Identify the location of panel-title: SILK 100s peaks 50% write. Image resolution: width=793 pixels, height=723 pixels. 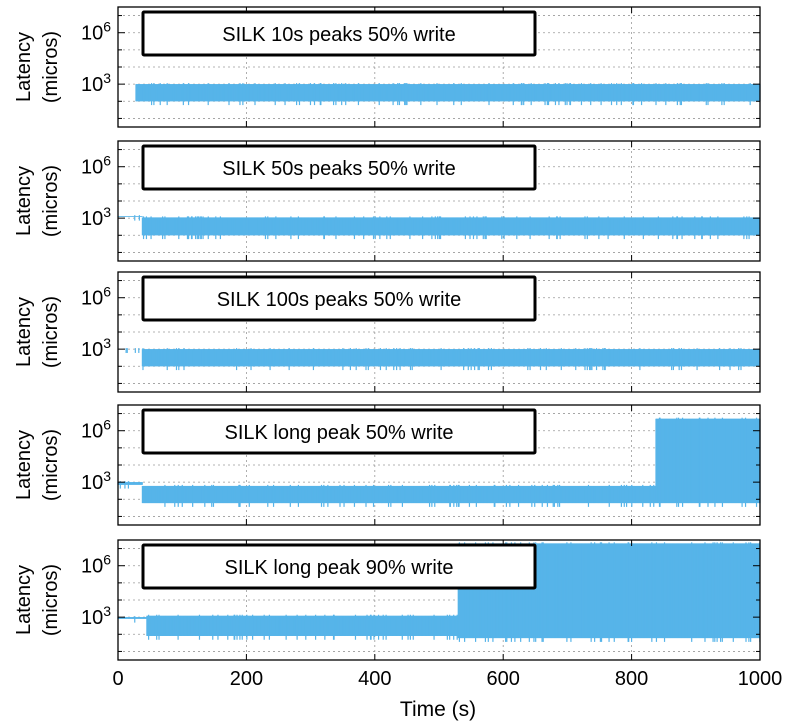
(339, 300).